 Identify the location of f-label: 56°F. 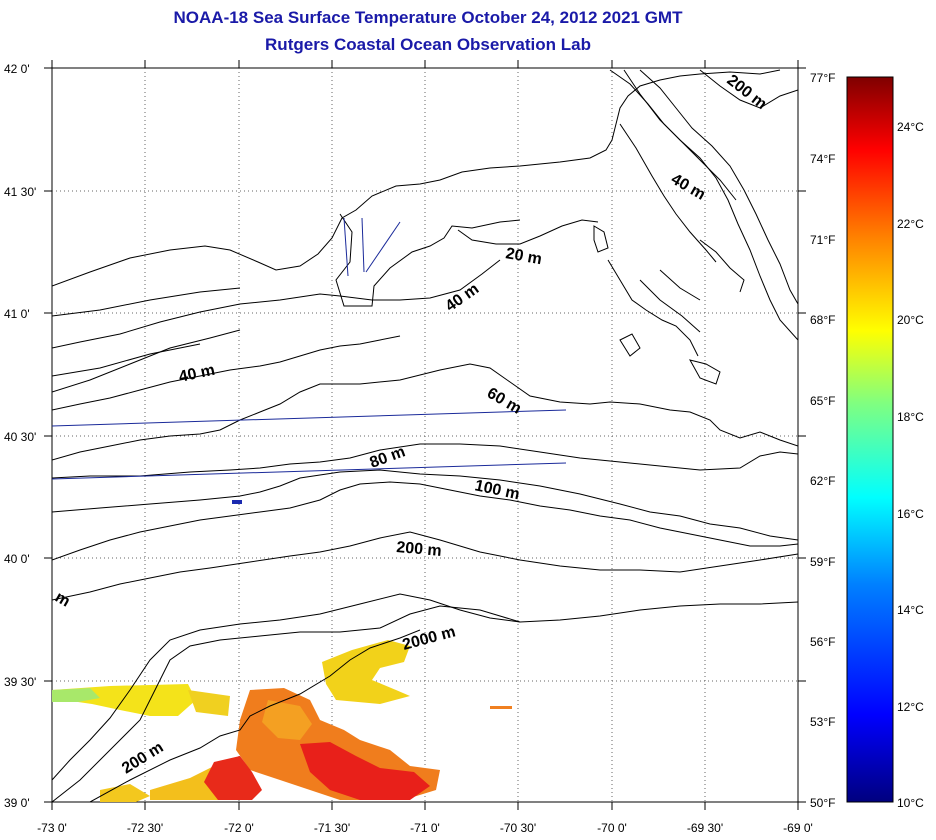
(822, 642).